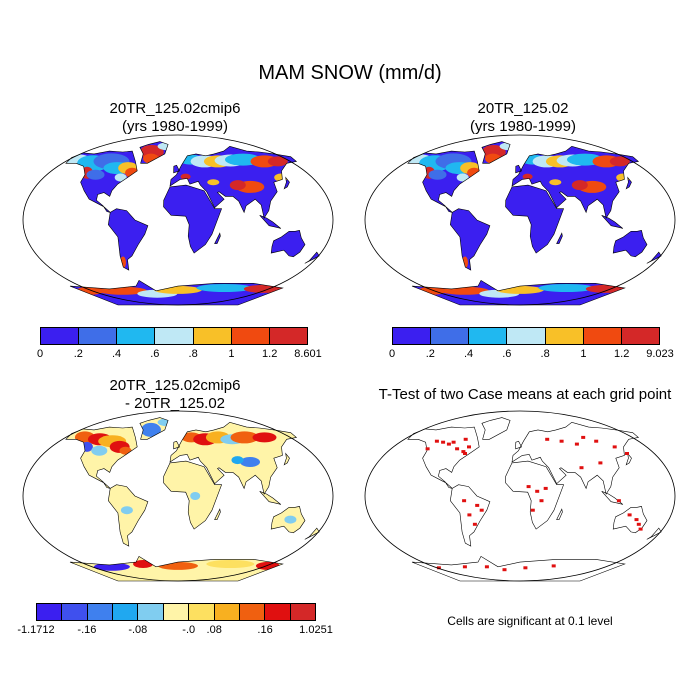 The image size is (700, 700). I want to click on land-australia, so click(288, 243).